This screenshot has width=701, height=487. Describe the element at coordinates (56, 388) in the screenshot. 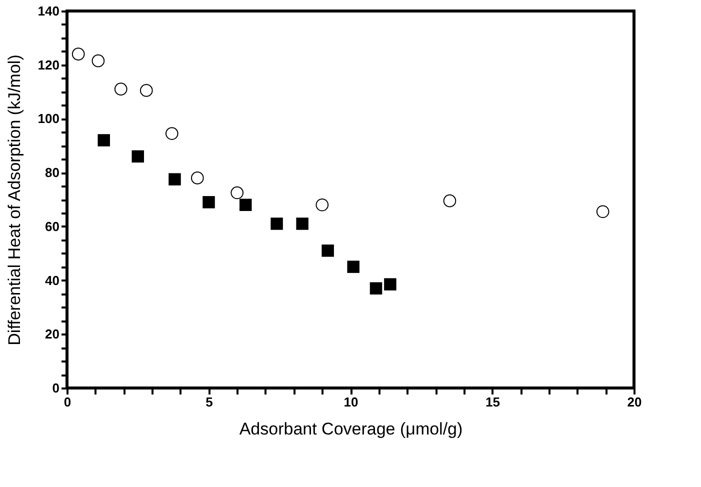

I see `y-tick-label: 0` at that location.